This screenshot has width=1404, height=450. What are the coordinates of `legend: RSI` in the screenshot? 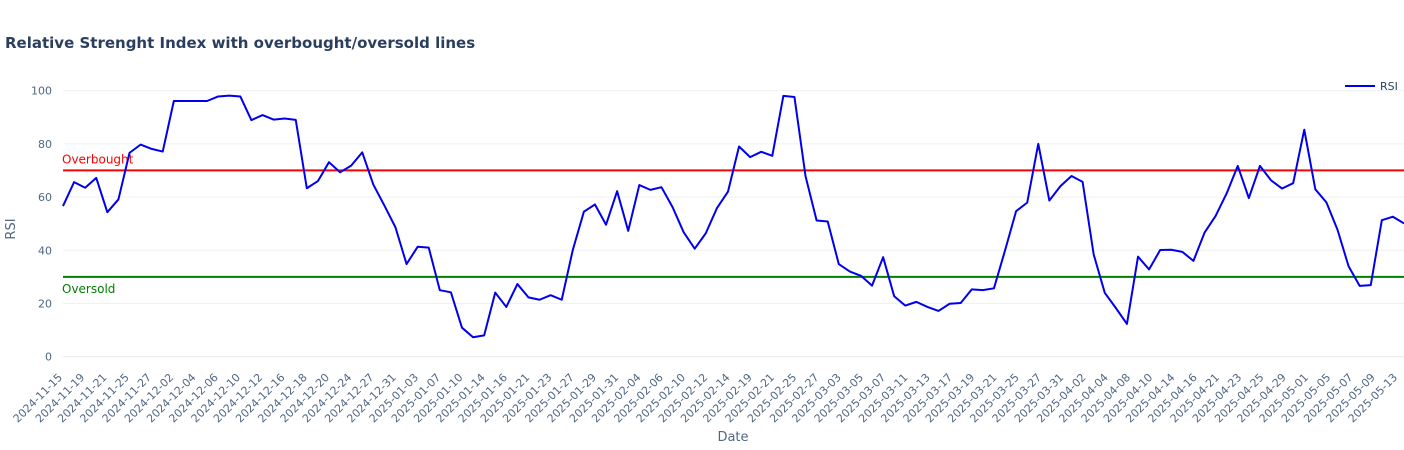 It's located at (1371, 86).